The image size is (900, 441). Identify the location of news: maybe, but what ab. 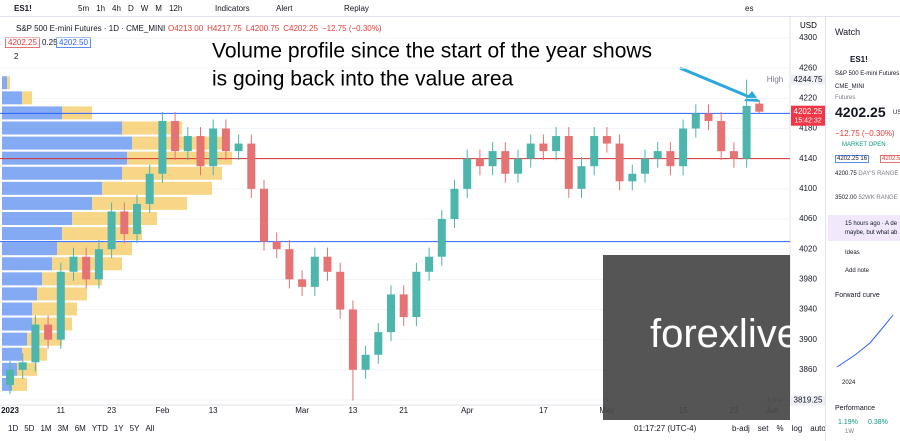
(871, 233).